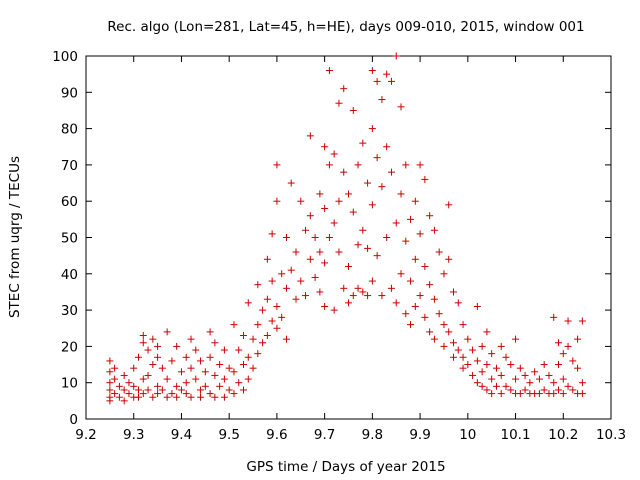  What do you see at coordinates (276, 435) in the screenshot?
I see `x-tick-label: 9.6` at bounding box center [276, 435].